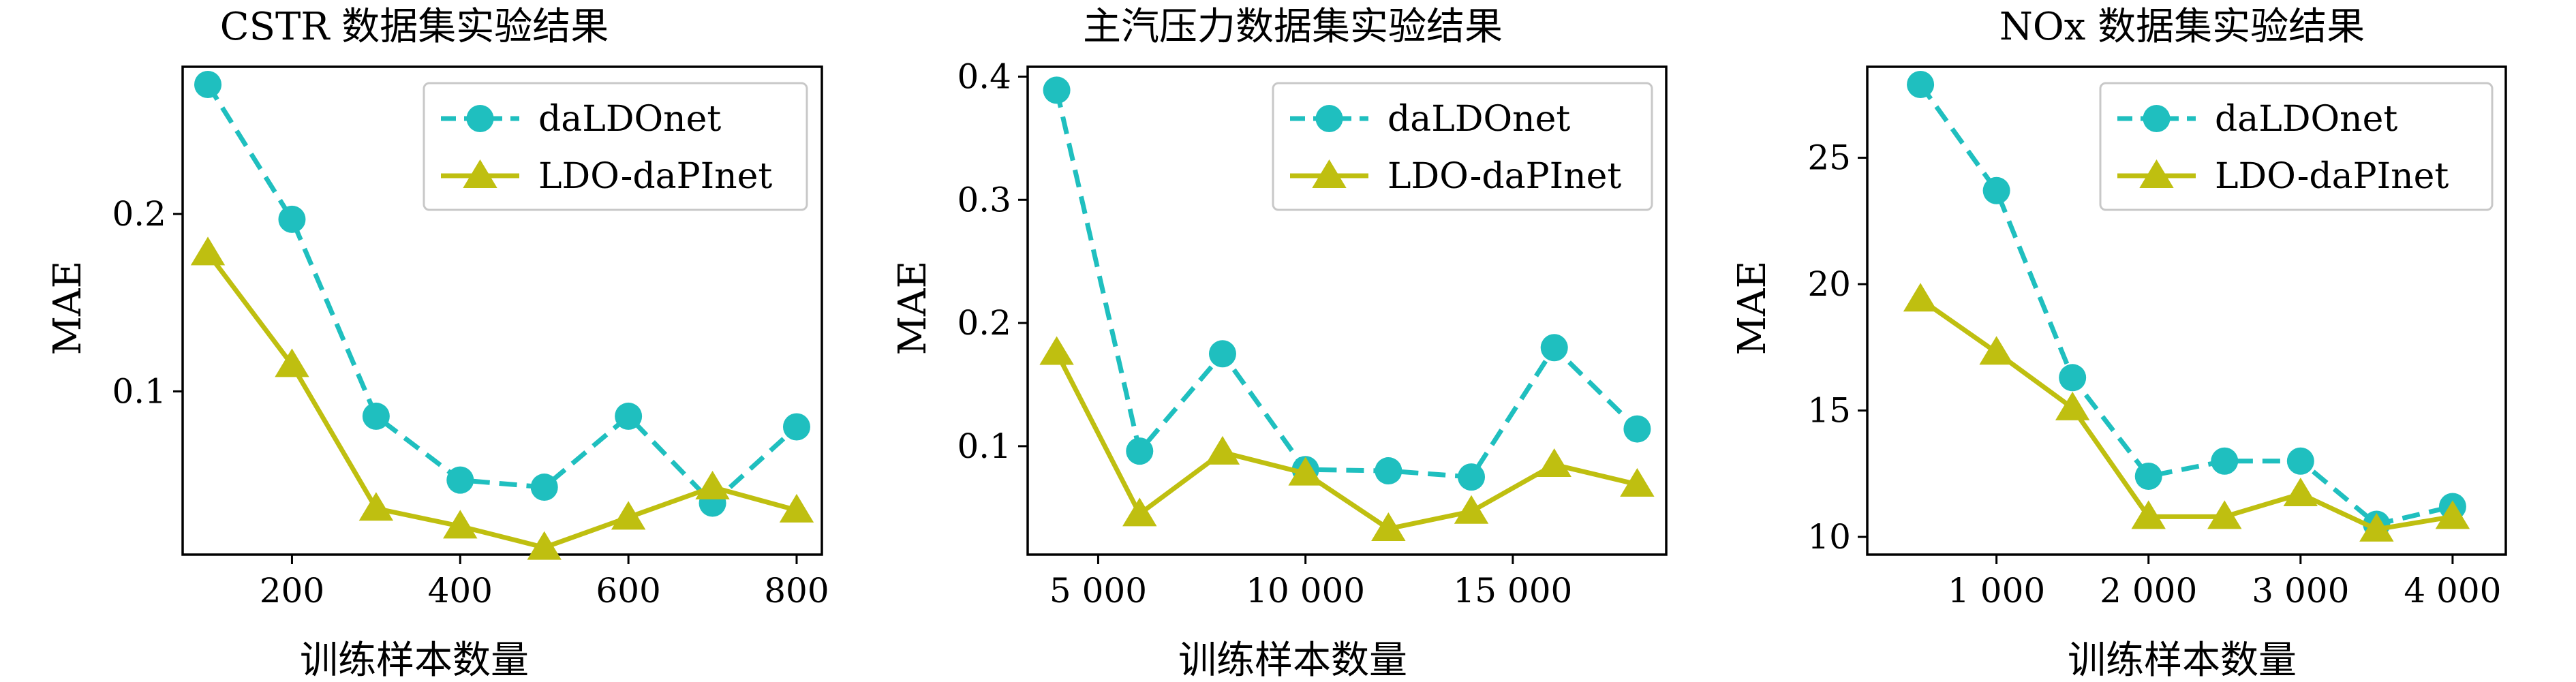 Image resolution: width=2576 pixels, height=682 pixels. I want to click on x-tick-label: 200, so click(292, 590).